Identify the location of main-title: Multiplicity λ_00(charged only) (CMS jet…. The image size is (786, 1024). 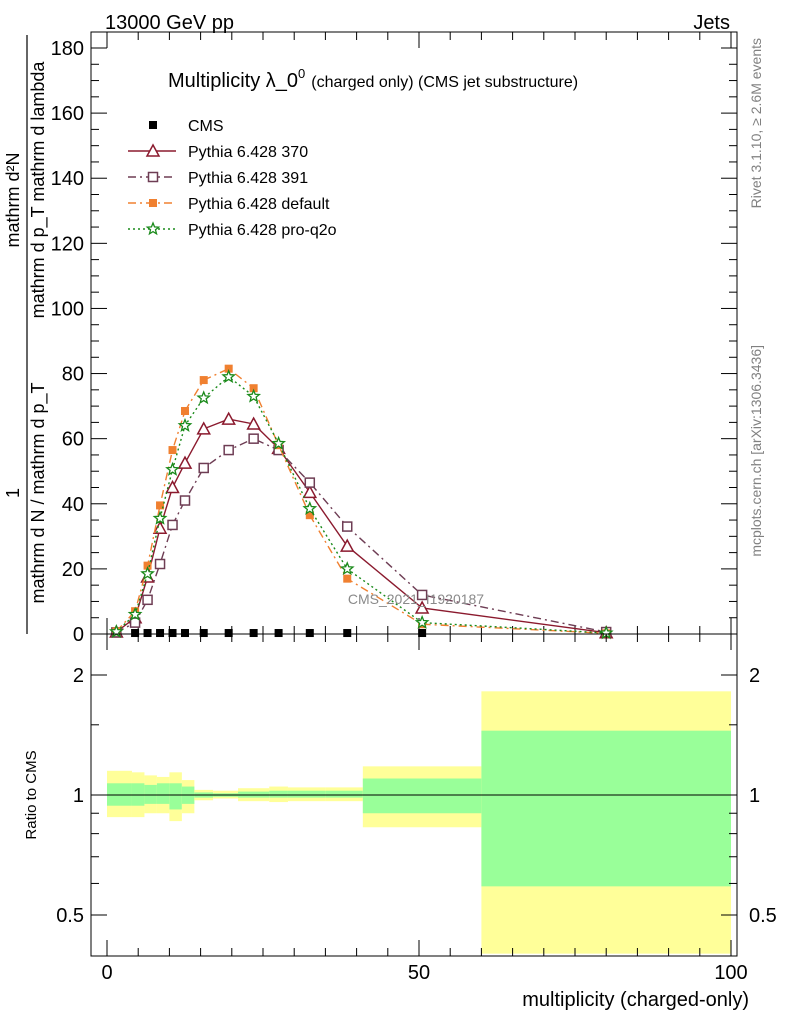
(373, 79).